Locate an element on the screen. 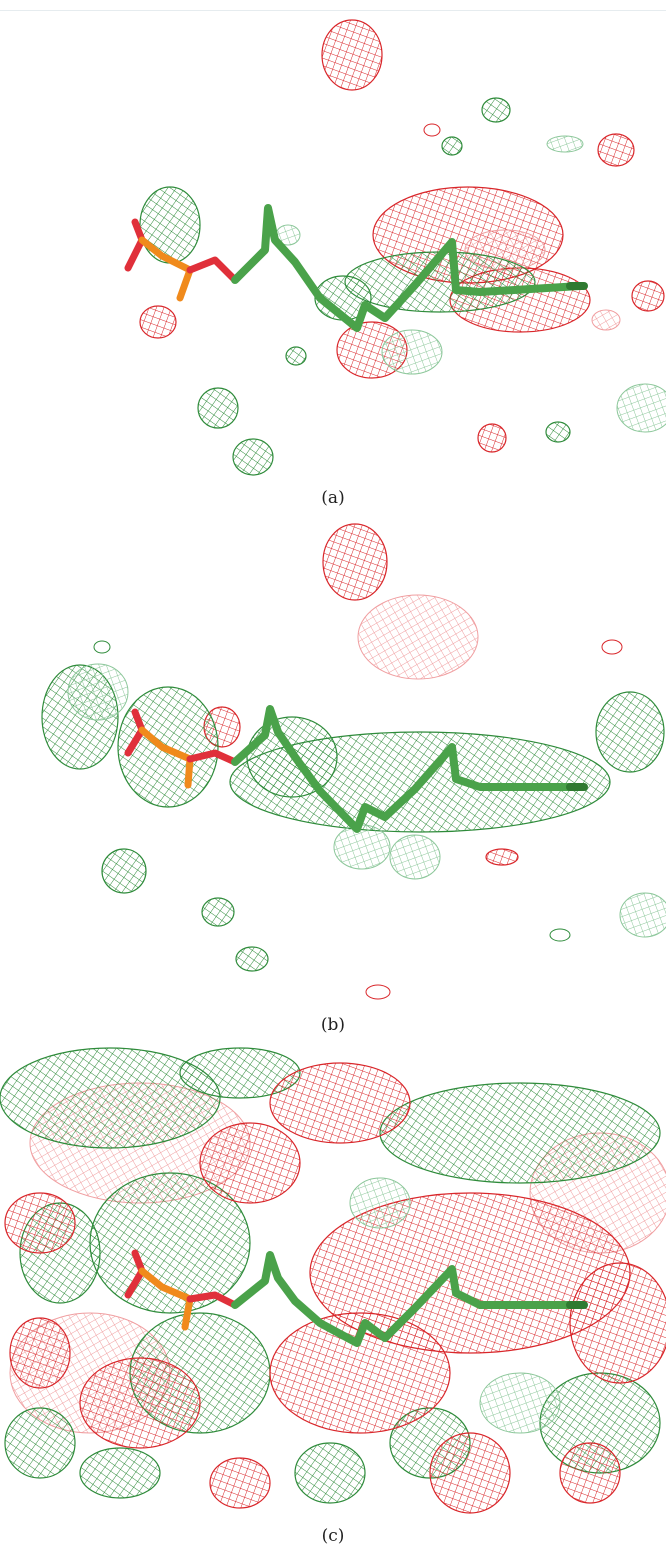  caption-a: (a) is located at coordinates (333, 498).